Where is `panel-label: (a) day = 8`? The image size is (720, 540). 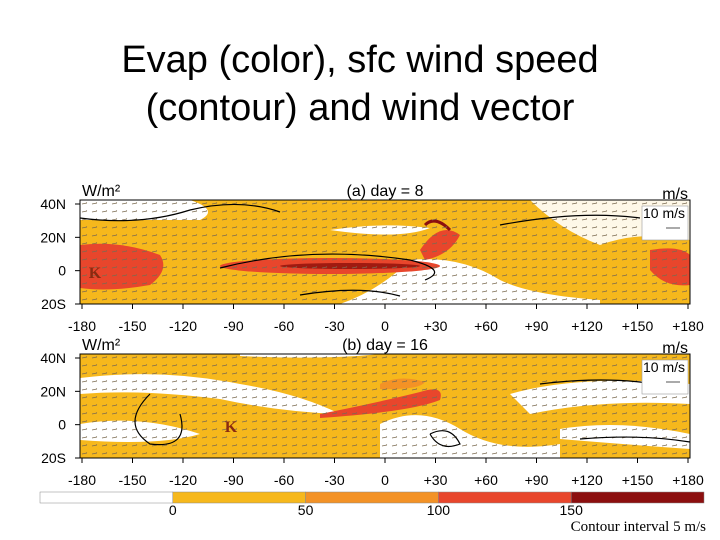
panel-label: (a) day = 8 is located at coordinates (385, 191).